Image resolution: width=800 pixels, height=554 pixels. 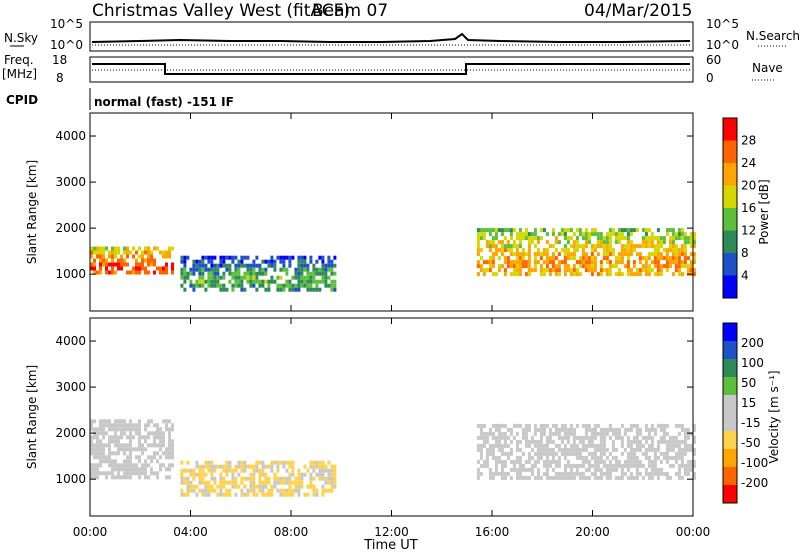 I want to click on cpid-mode-text: normal (fast) -151 IF, so click(x=164, y=102).